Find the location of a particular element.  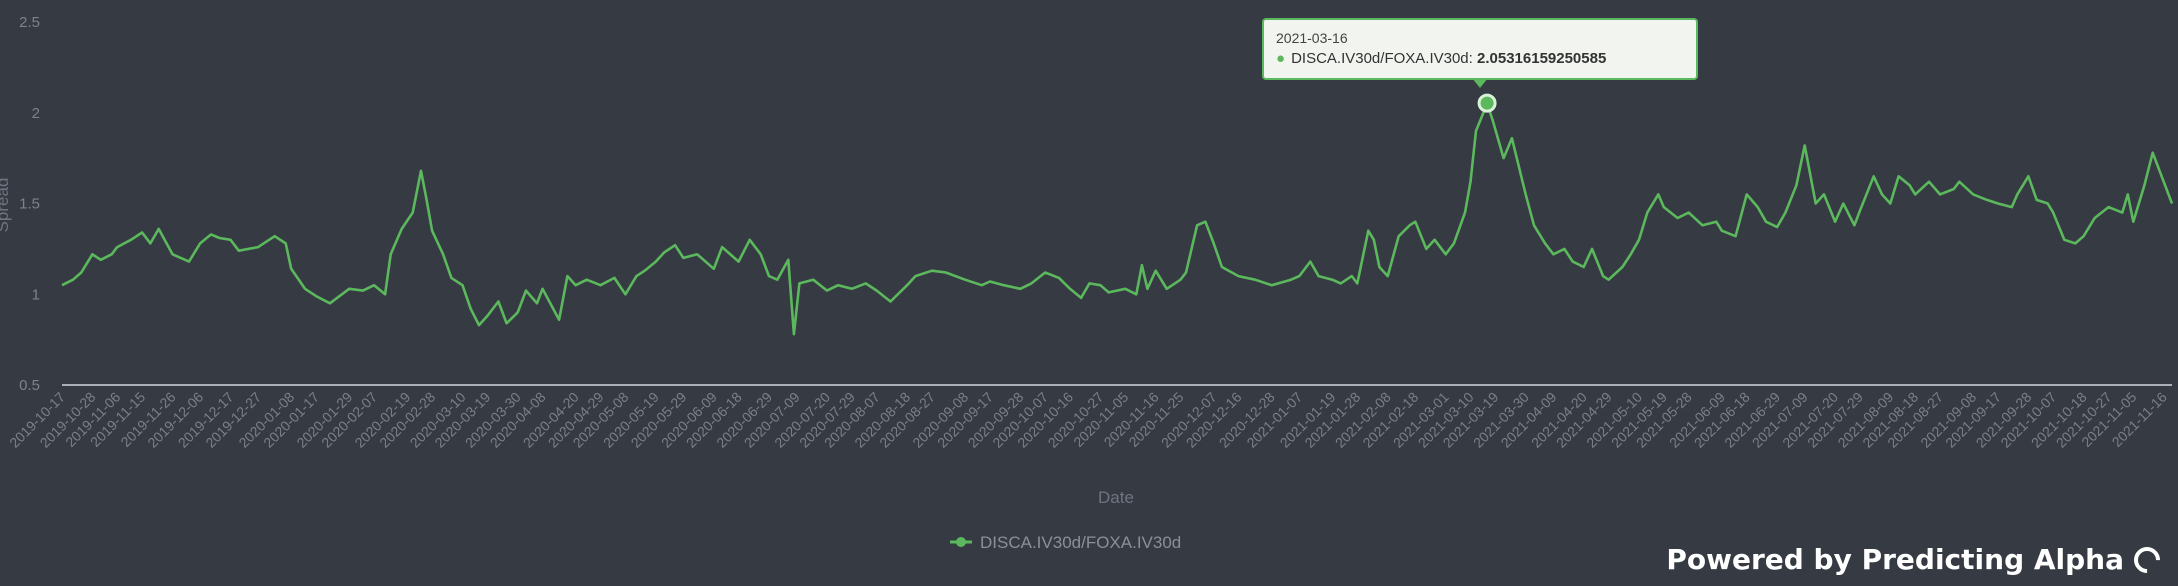

legend-label: DISCA.IV30d/FOXA.IV30d is located at coordinates (1080, 542).